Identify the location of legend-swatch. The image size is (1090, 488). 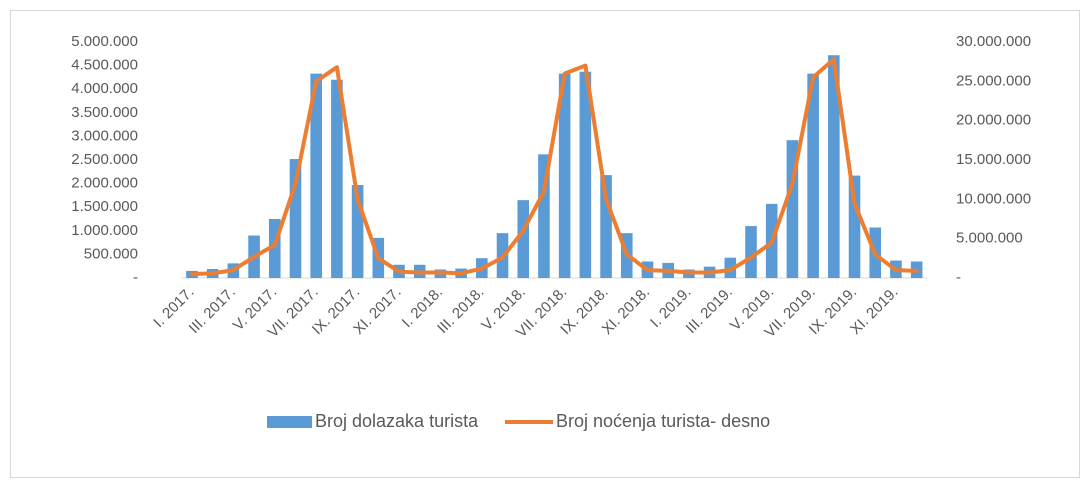
(289, 422).